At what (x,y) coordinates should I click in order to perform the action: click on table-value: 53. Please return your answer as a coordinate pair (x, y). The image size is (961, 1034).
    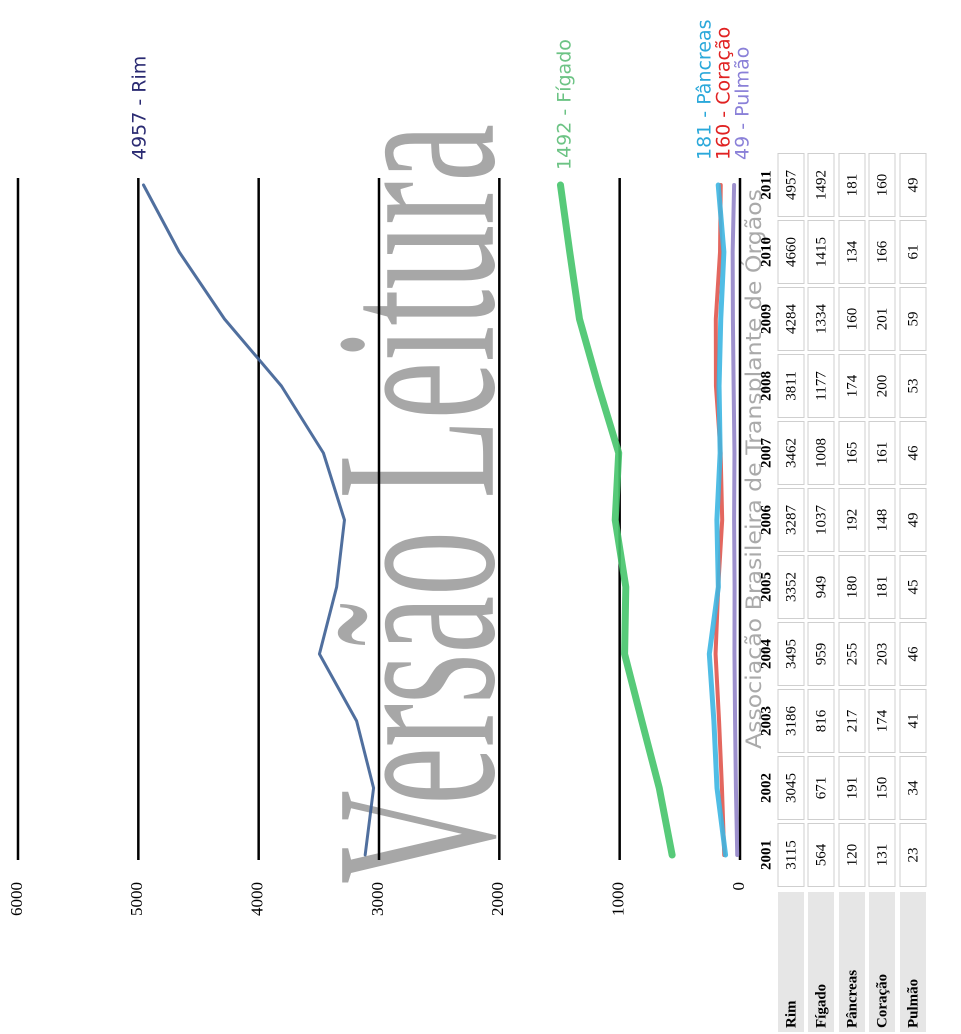
    Looking at the image, I should click on (913, 386).